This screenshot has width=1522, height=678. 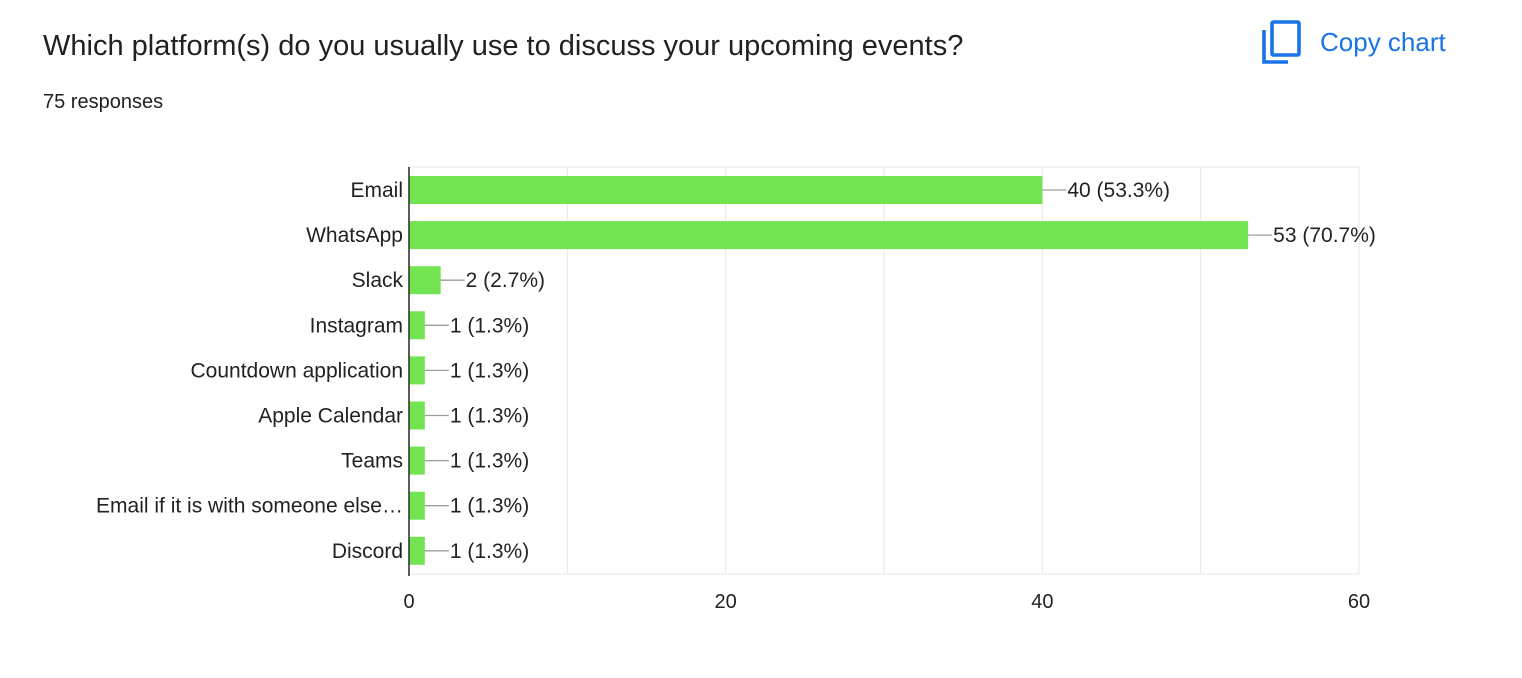 What do you see at coordinates (354, 235) in the screenshot?
I see `category-label: WhatsApp` at bounding box center [354, 235].